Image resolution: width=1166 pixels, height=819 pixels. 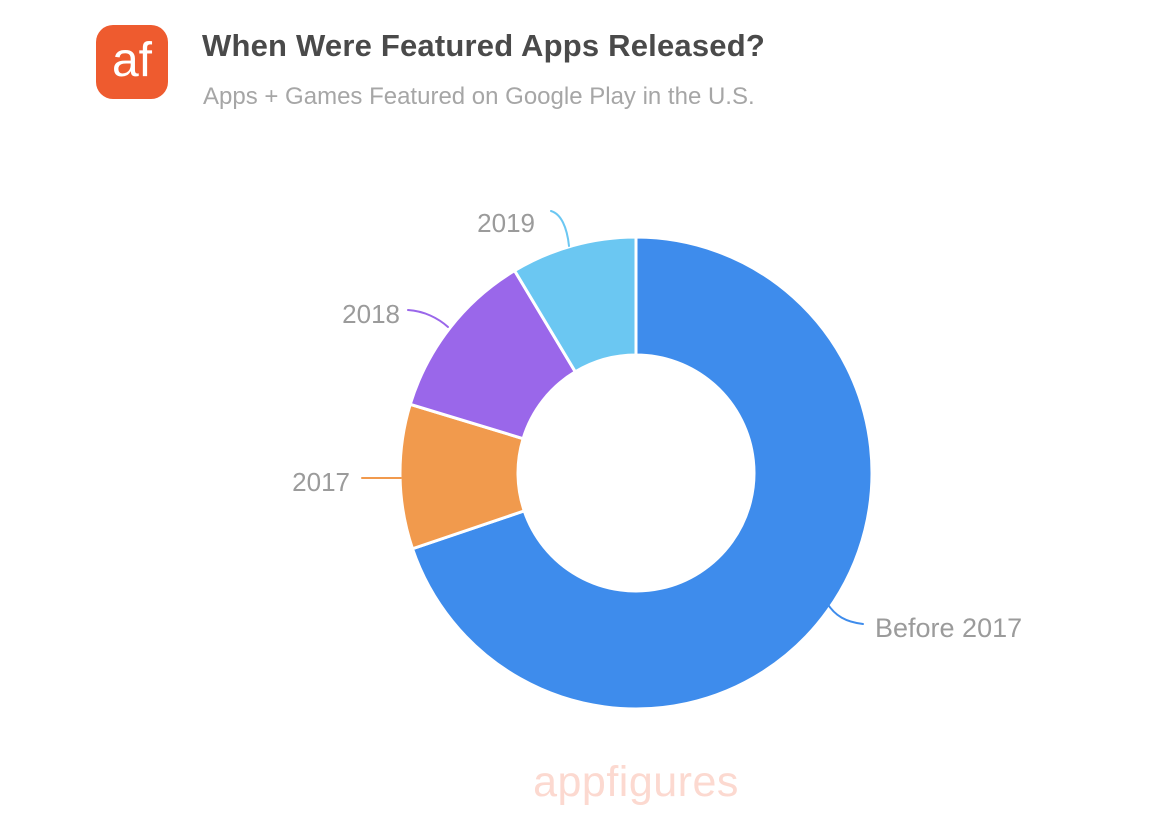 I want to click on appfigures-logo-text: af, so click(x=132, y=60).